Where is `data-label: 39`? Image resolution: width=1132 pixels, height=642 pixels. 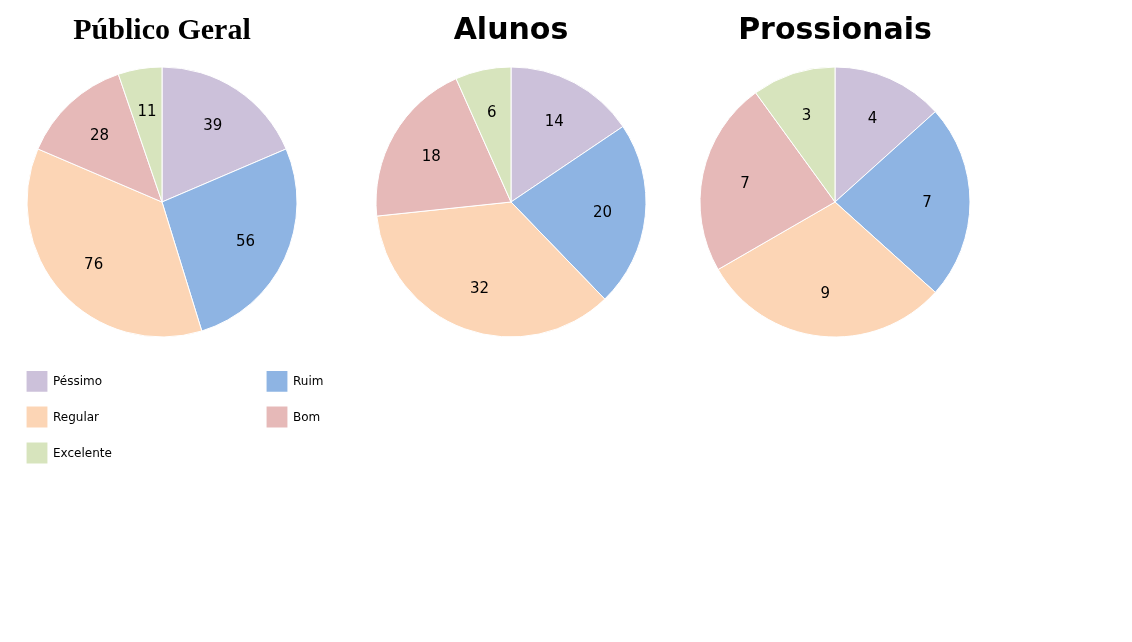 data-label: 39 is located at coordinates (213, 125).